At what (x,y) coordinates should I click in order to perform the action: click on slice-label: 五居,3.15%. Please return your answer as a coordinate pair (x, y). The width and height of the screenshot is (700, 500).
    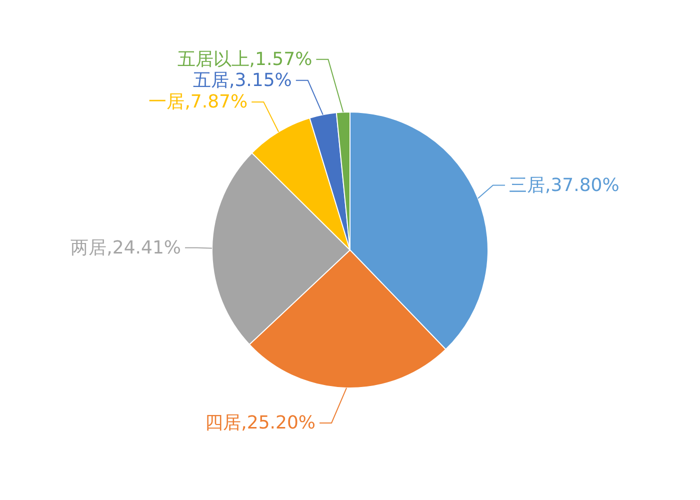
    Looking at the image, I should click on (242, 80).